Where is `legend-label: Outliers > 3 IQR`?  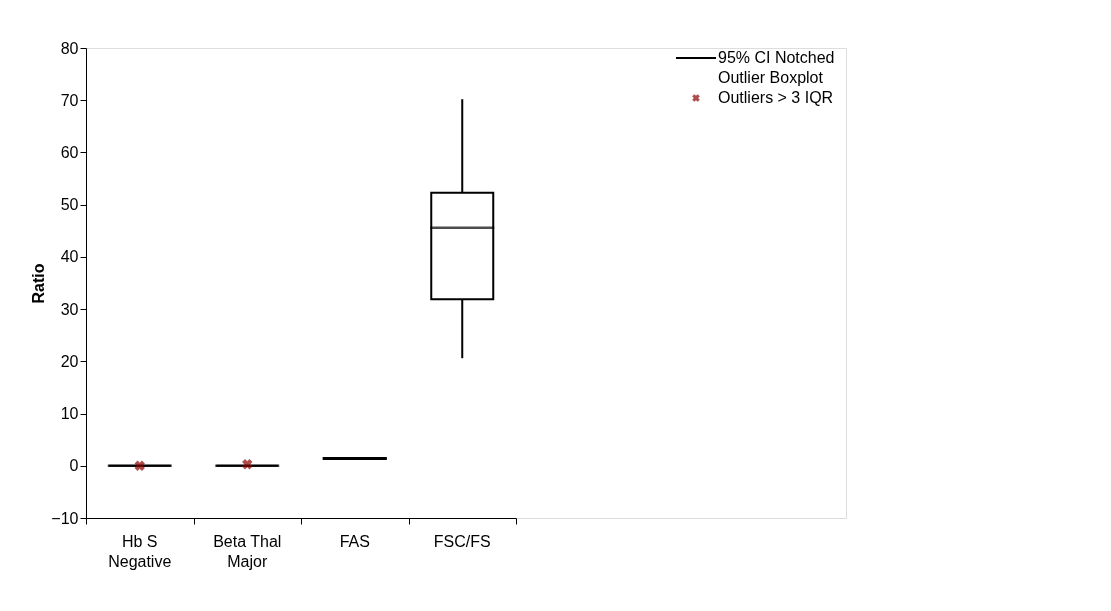 legend-label: Outliers > 3 IQR is located at coordinates (776, 97).